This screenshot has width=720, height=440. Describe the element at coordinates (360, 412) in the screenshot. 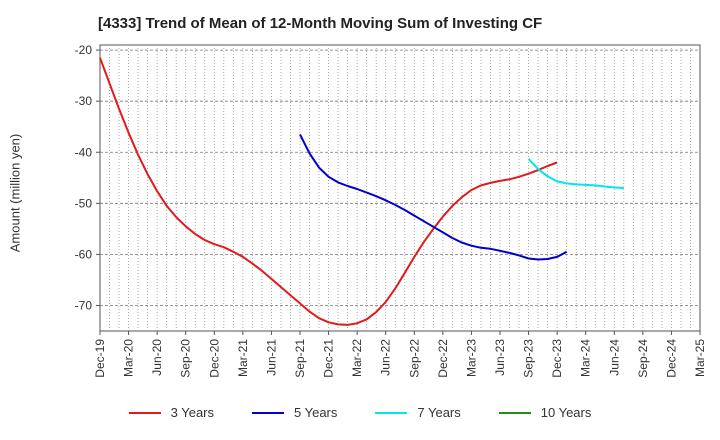

I see `legend: 3 Years 5 Years 7 Years 10 Years` at that location.